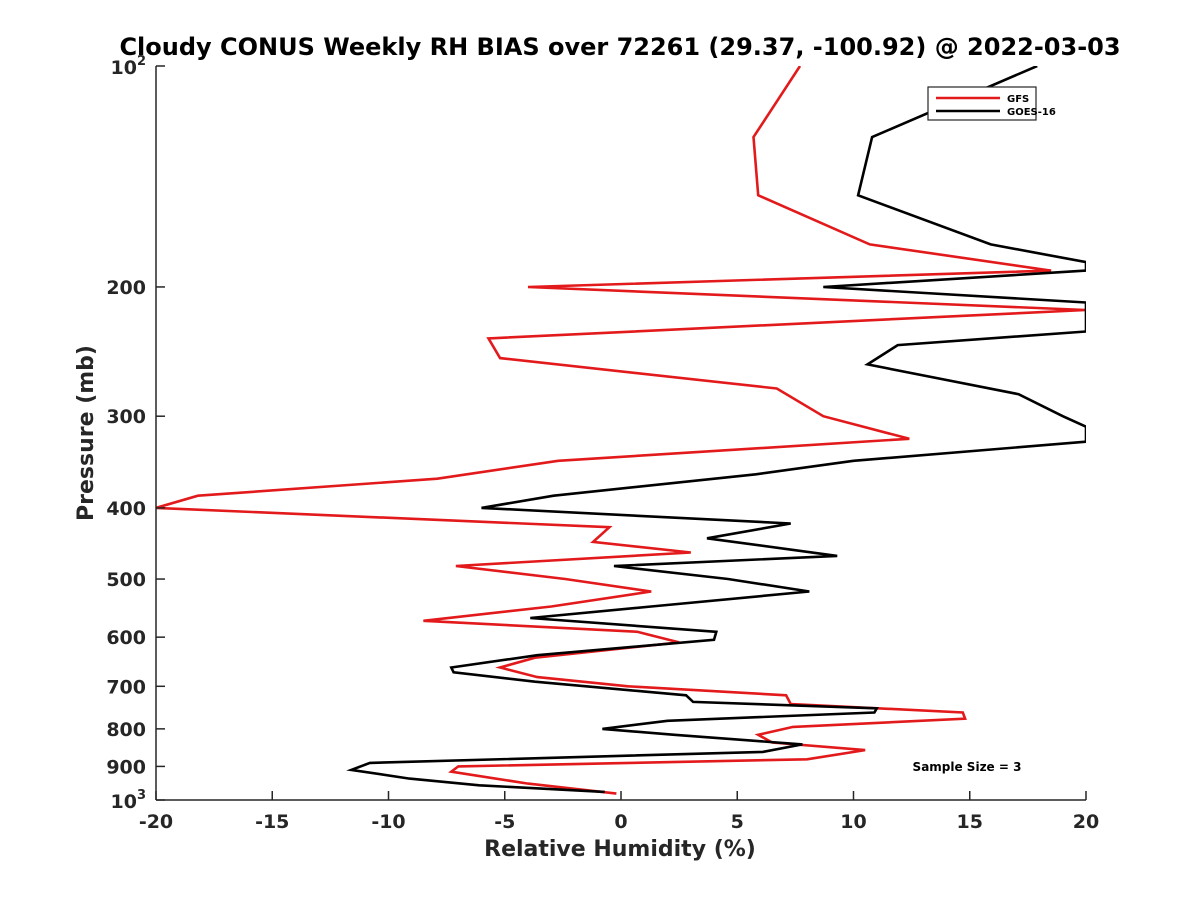 The height and width of the screenshot is (900, 1200). What do you see at coordinates (1086, 822) in the screenshot?
I see `x-tick-label: 20` at bounding box center [1086, 822].